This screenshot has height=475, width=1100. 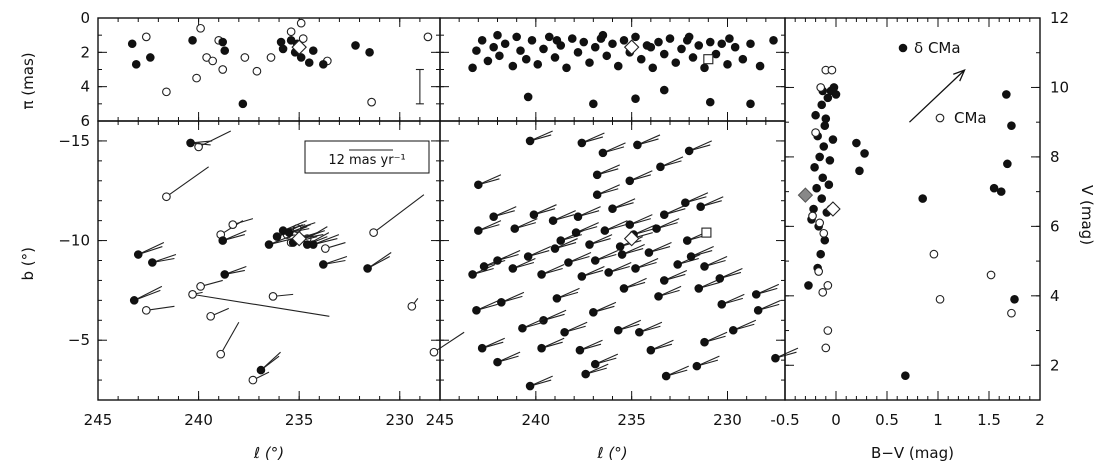 What do you see at coordinates (611, 453) in the screenshot?
I see `x-axis-label: ℓ (°)` at bounding box center [611, 453].